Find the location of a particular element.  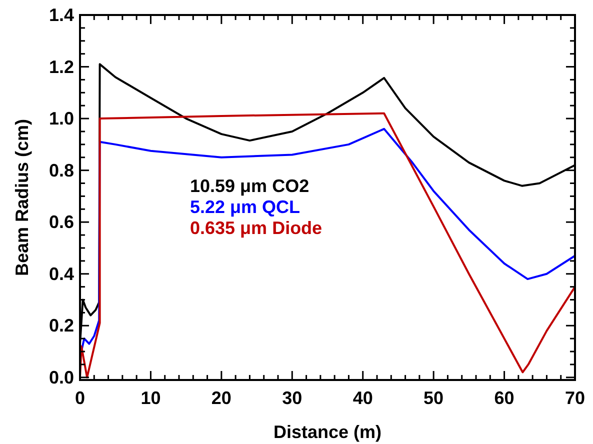

y-tick-label: 1.0 is located at coordinates (61, 118).